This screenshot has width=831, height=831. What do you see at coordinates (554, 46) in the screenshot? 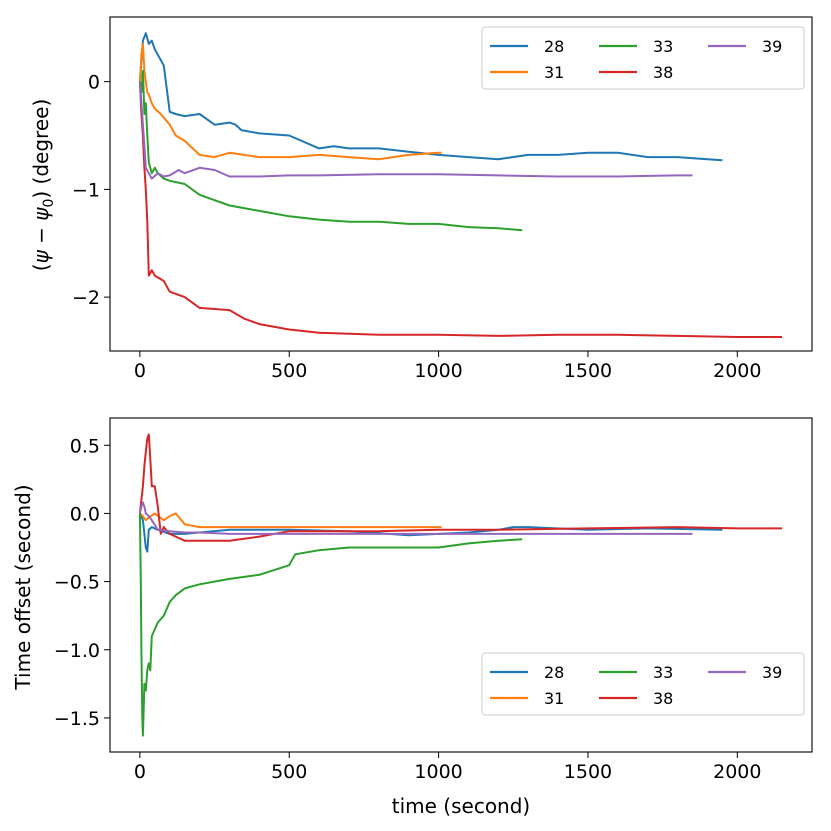
I see `heading-legend-label-28: 28` at bounding box center [554, 46].